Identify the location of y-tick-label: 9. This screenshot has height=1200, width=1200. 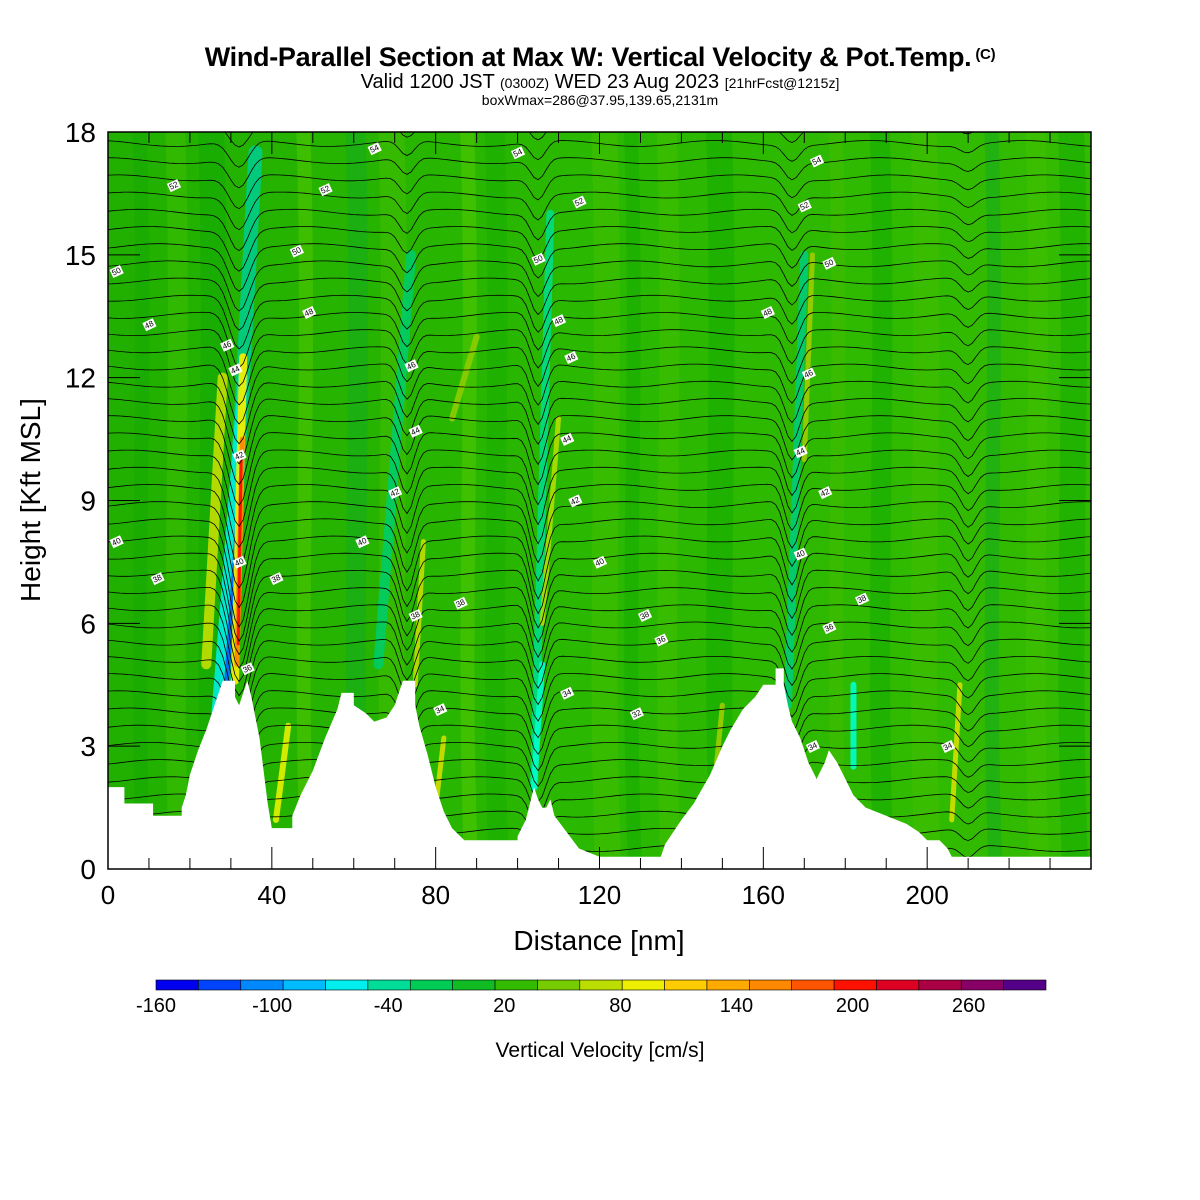
(88, 501).